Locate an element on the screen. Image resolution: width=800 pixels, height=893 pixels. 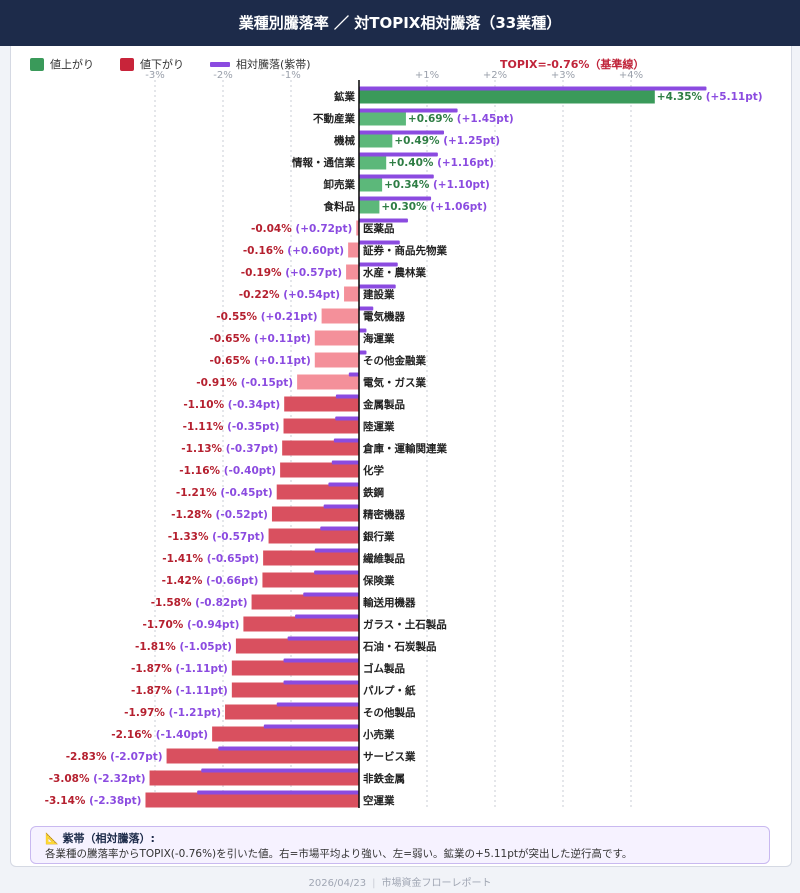
category-label: 機械 is located at coordinates (344, 140).